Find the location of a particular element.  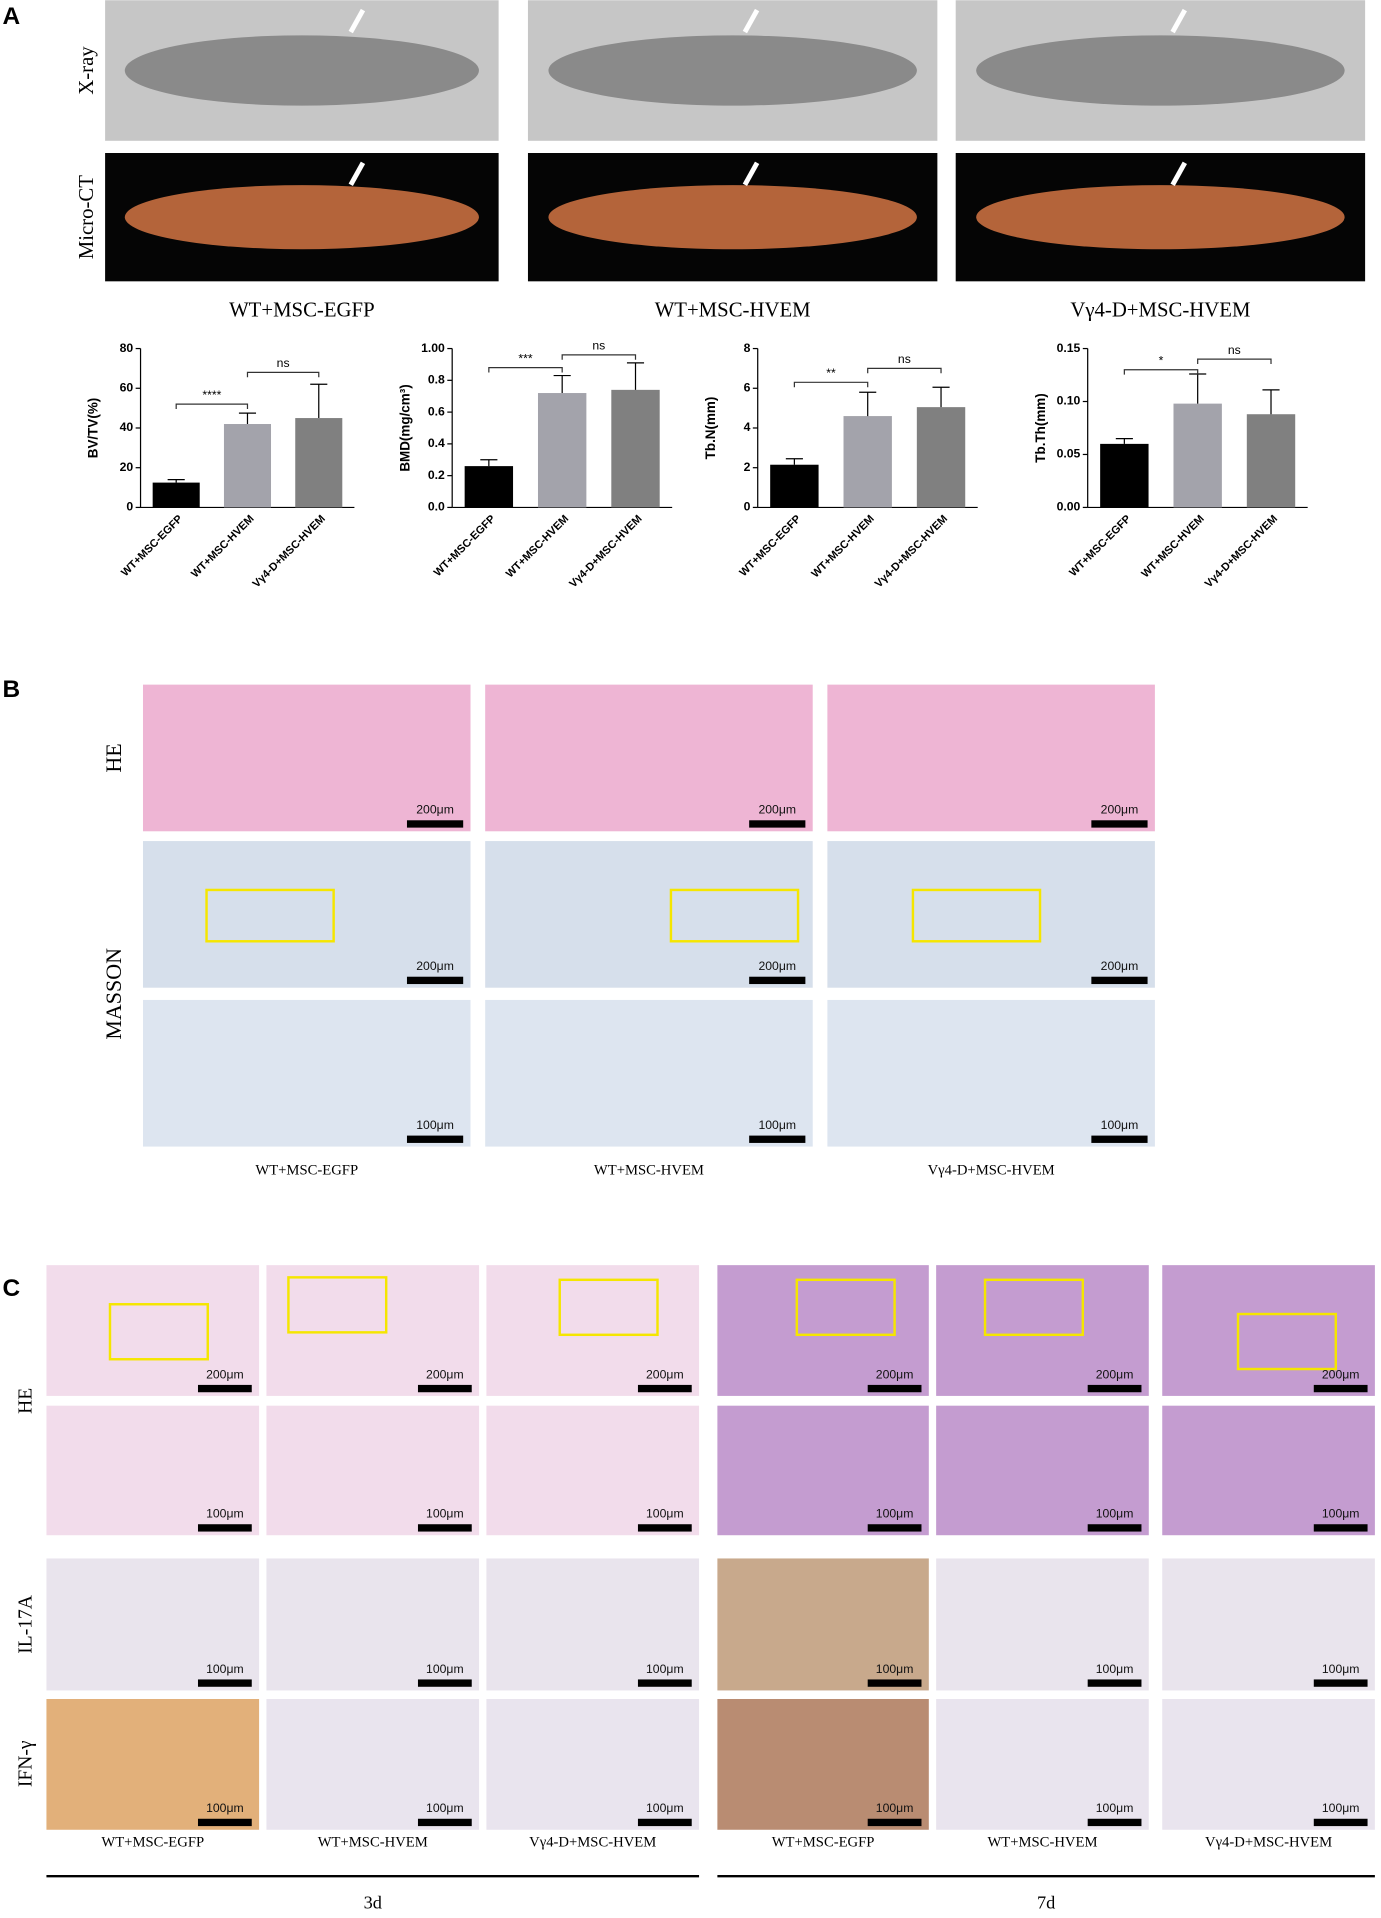

significance-label: * is located at coordinates (1161, 360).